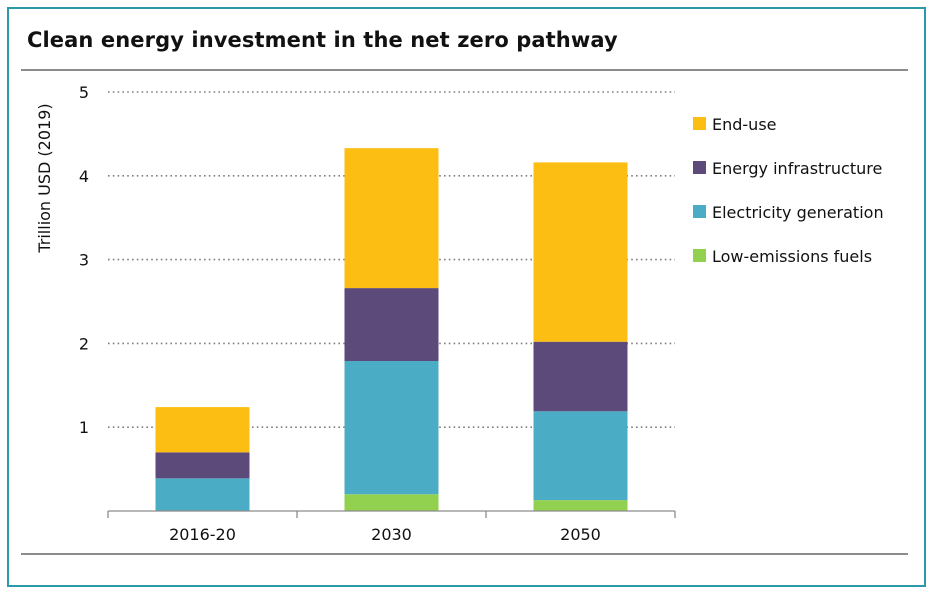  I want to click on legend-label: Energy infrastructure, so click(797, 168).